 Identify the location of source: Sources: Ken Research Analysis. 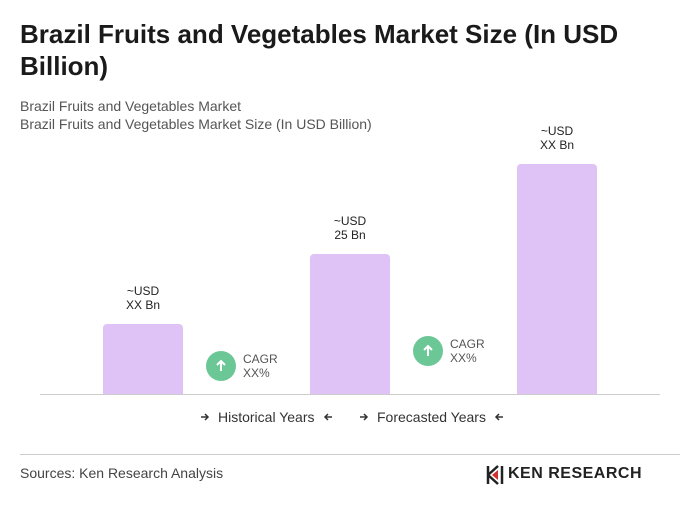
(122, 473).